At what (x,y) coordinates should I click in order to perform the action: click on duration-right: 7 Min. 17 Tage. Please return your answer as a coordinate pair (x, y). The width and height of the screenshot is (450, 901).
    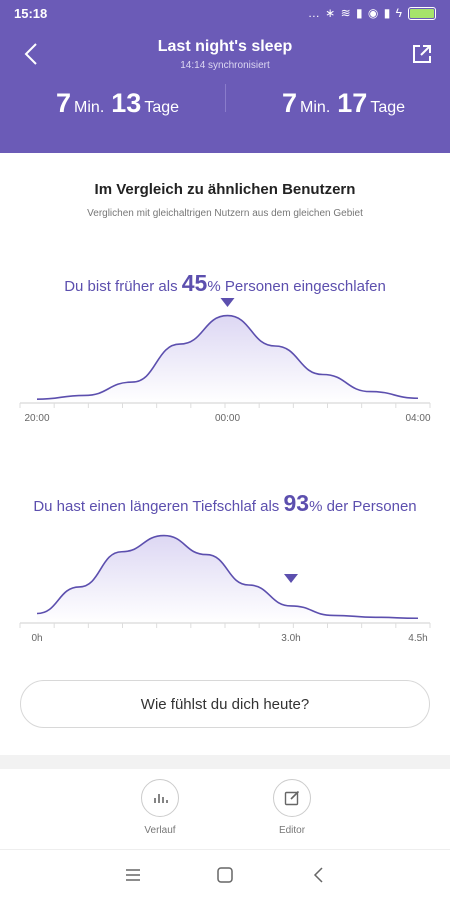
    Looking at the image, I should click on (345, 103).